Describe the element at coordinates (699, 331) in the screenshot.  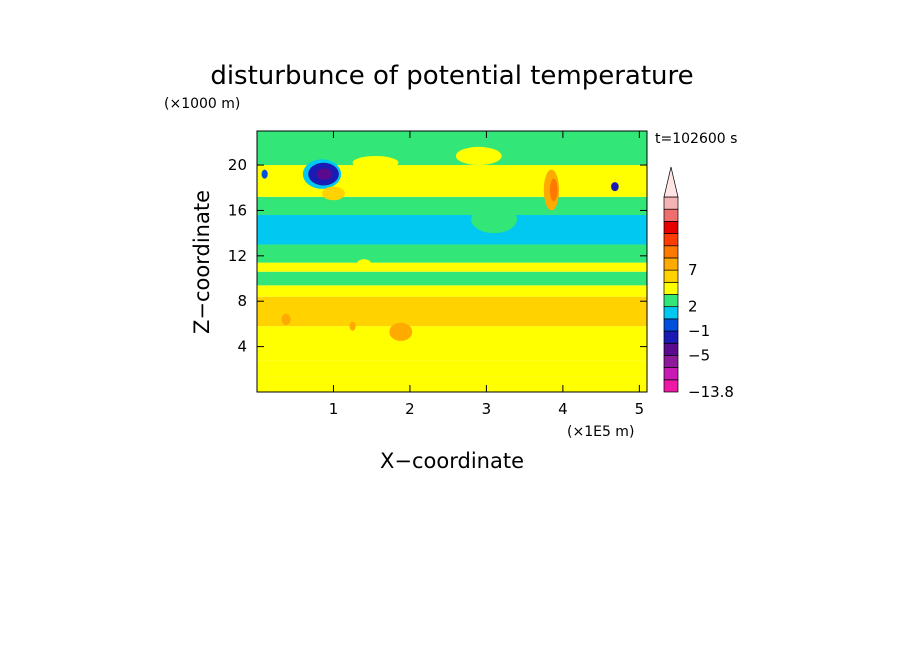
I see `colorbar-label: −1` at that location.